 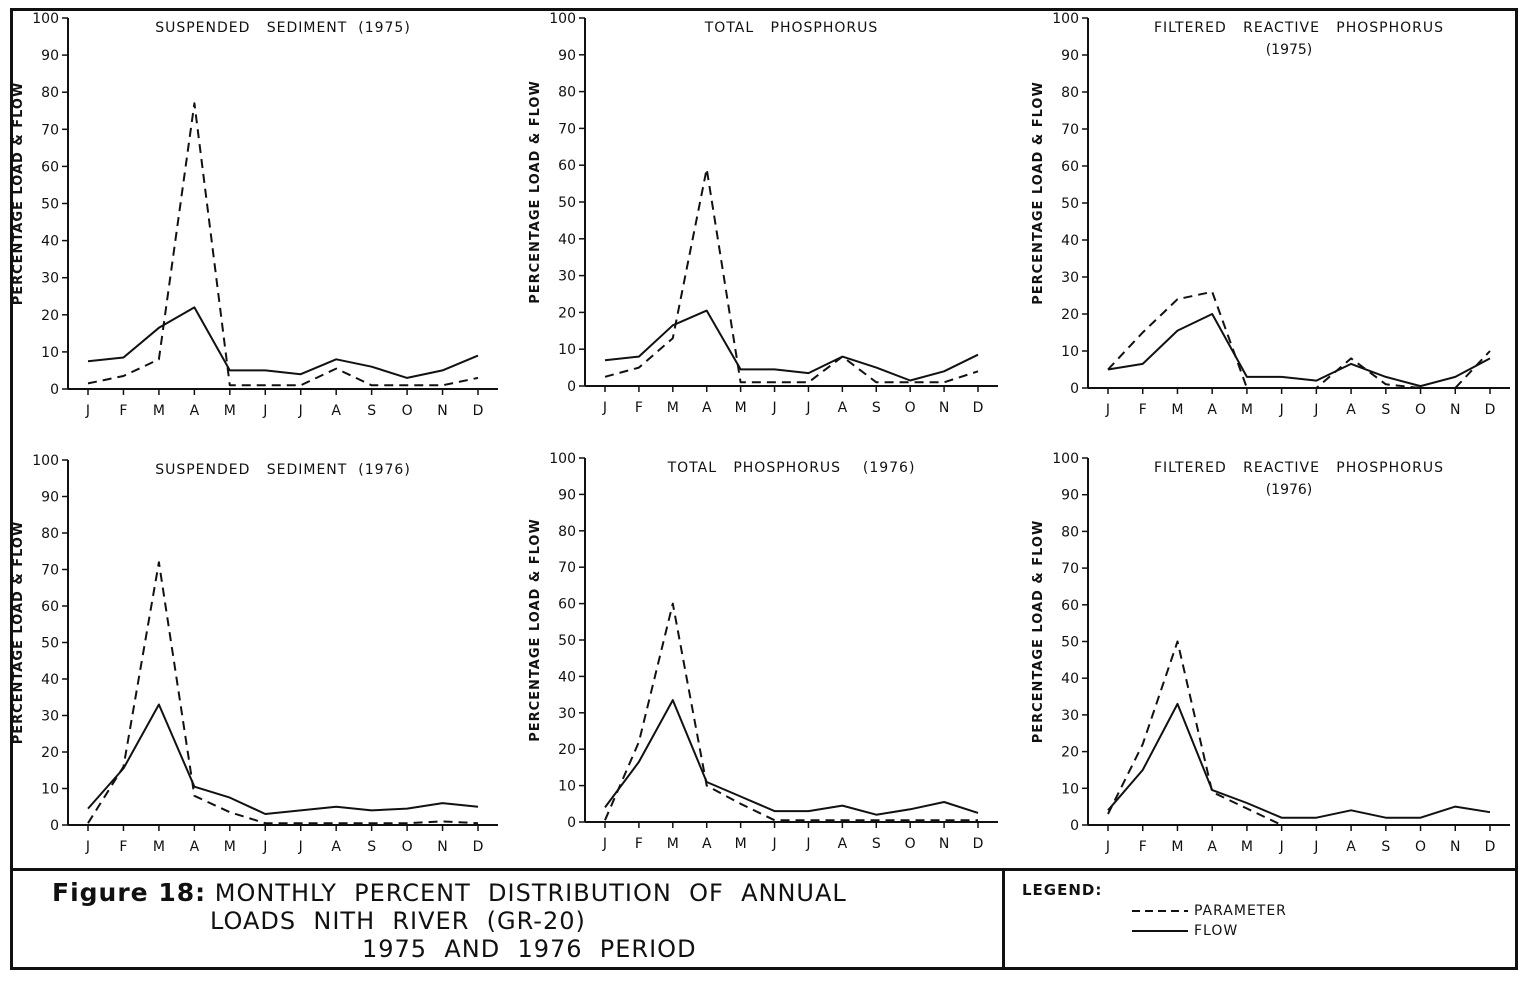 I want to click on chart-1-series-flow, so click(x=283, y=342).